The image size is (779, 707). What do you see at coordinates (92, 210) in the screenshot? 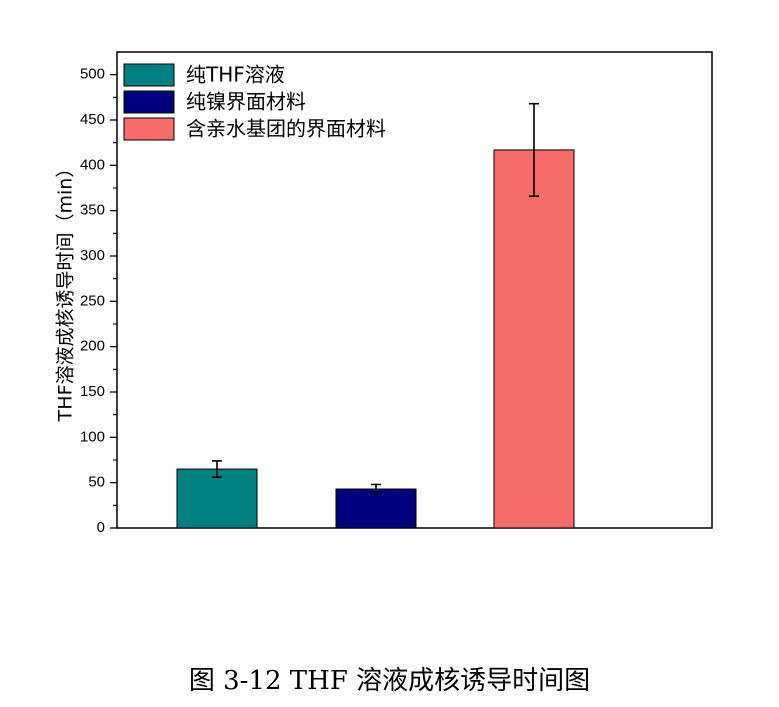
I see `y-tick-label: 350` at bounding box center [92, 210].